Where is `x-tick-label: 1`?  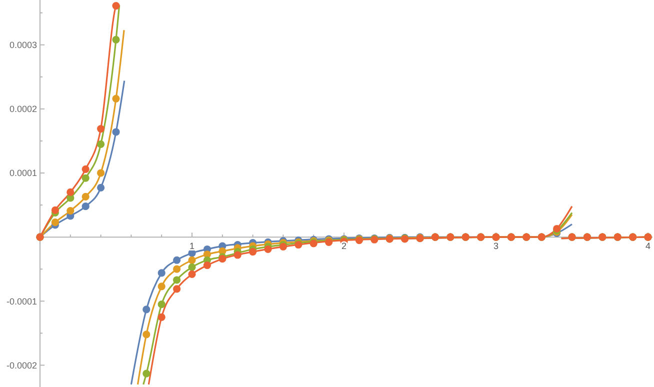 x-tick-label: 1 is located at coordinates (192, 246).